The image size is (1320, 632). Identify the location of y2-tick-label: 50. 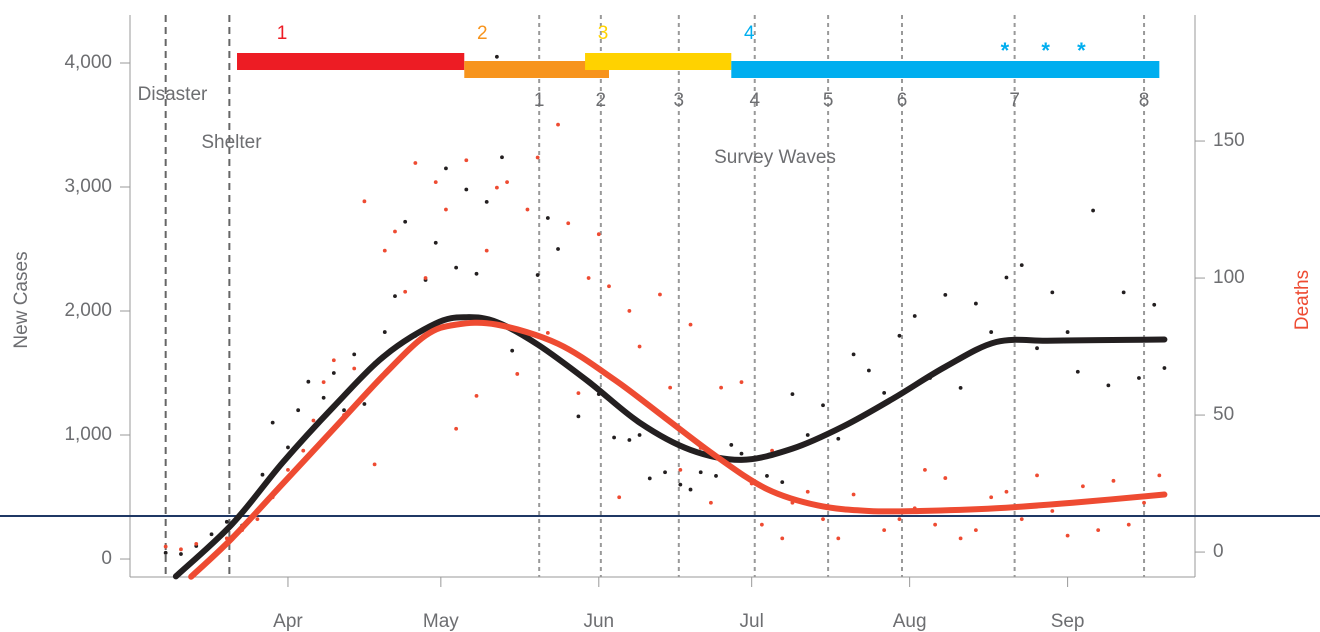
(1223, 414).